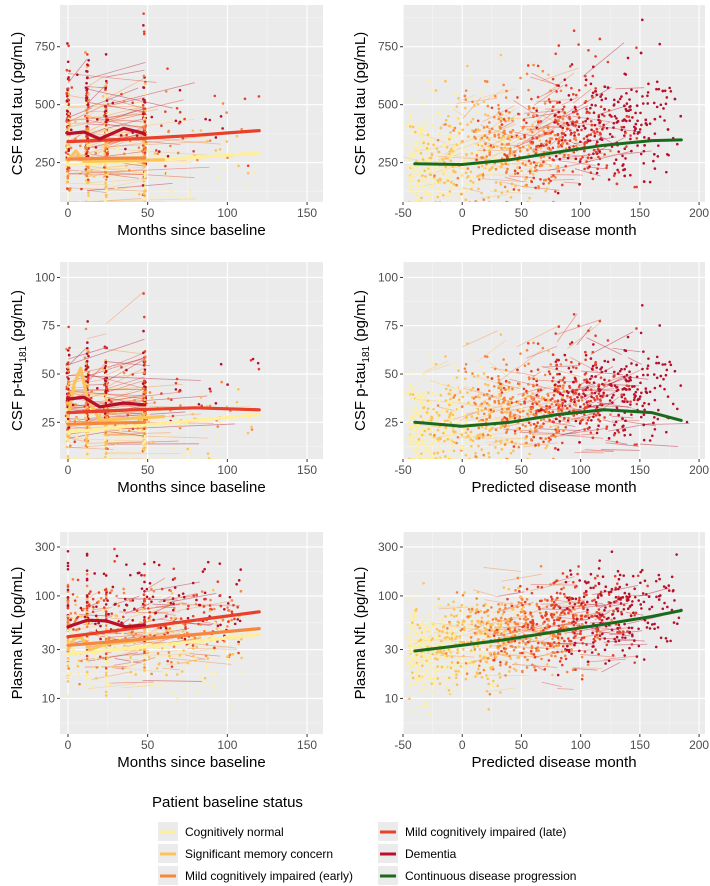  What do you see at coordinates (581, 470) in the screenshot?
I see `x-tick-label: 100` at bounding box center [581, 470].